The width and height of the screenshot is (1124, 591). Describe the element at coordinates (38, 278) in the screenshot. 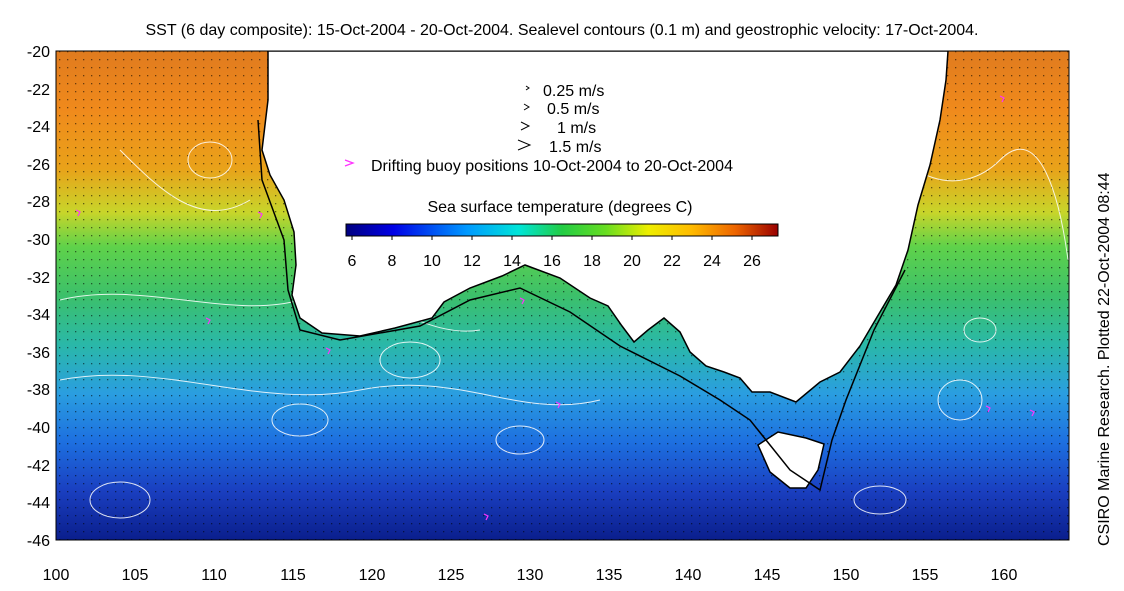

I see `lat-tick-label: -32` at that location.